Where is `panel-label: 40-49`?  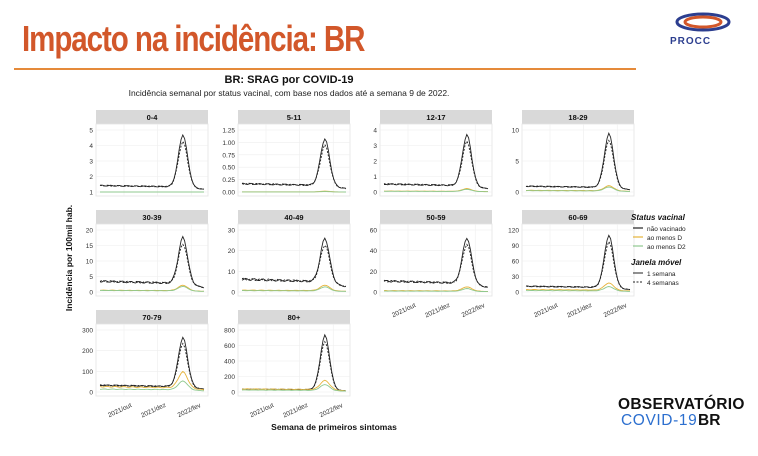
panel-label: 40-49 is located at coordinates (293, 217).